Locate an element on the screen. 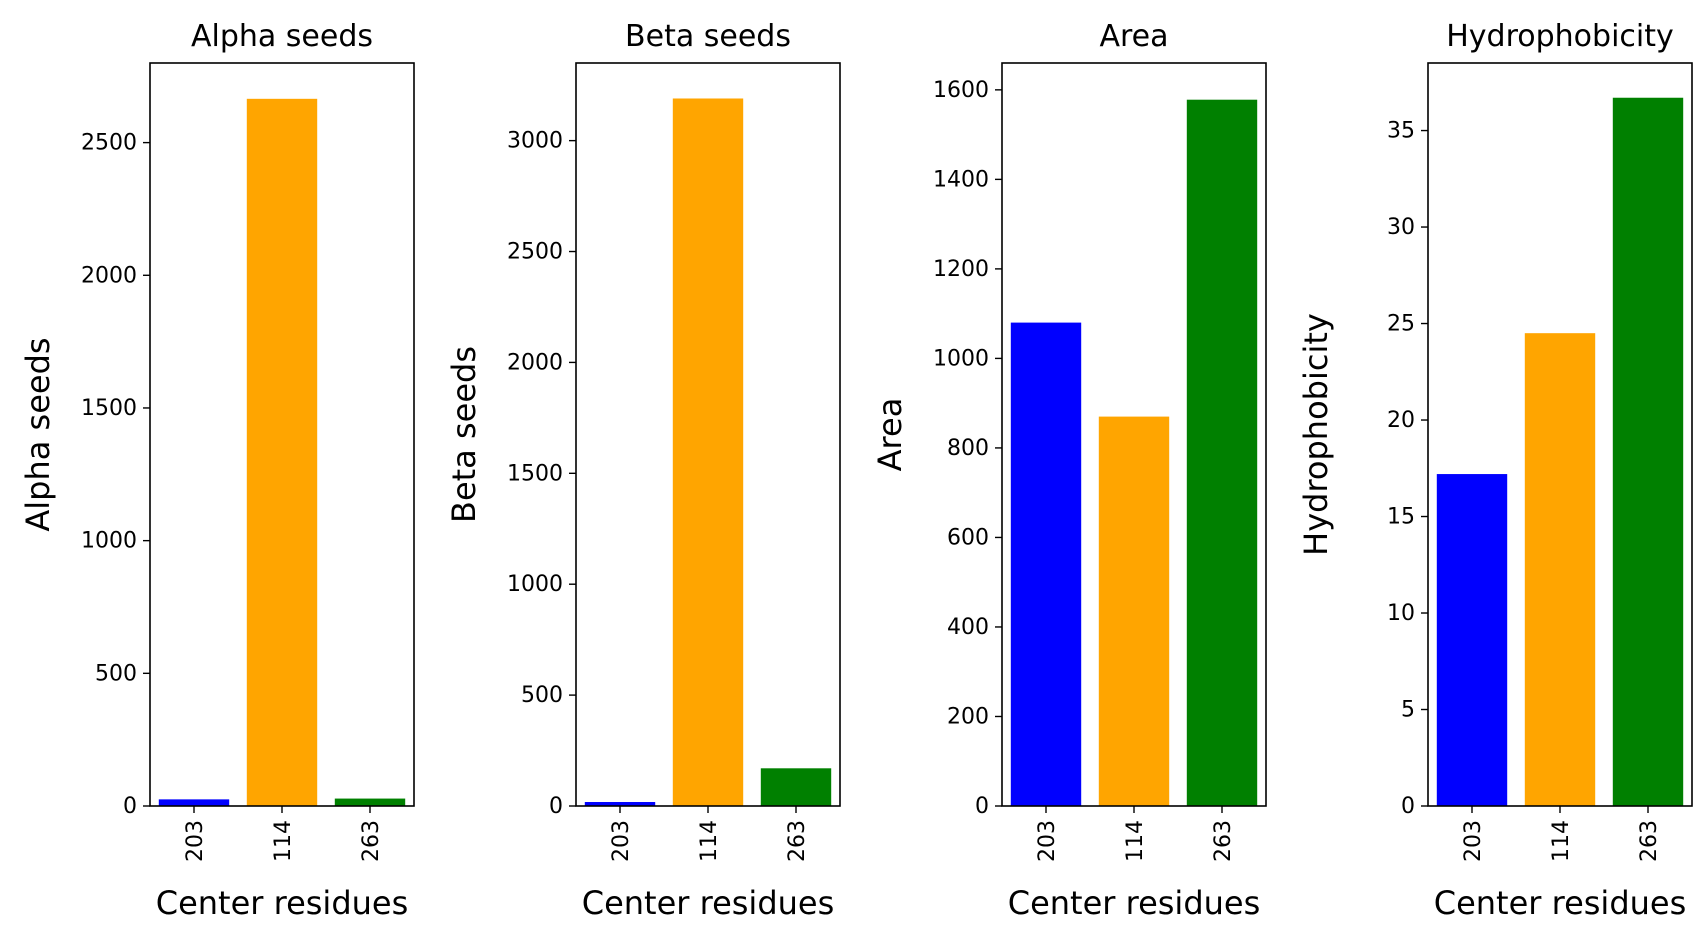 The width and height of the screenshot is (1706, 937). y-tick-label: 1600 is located at coordinates (961, 90).